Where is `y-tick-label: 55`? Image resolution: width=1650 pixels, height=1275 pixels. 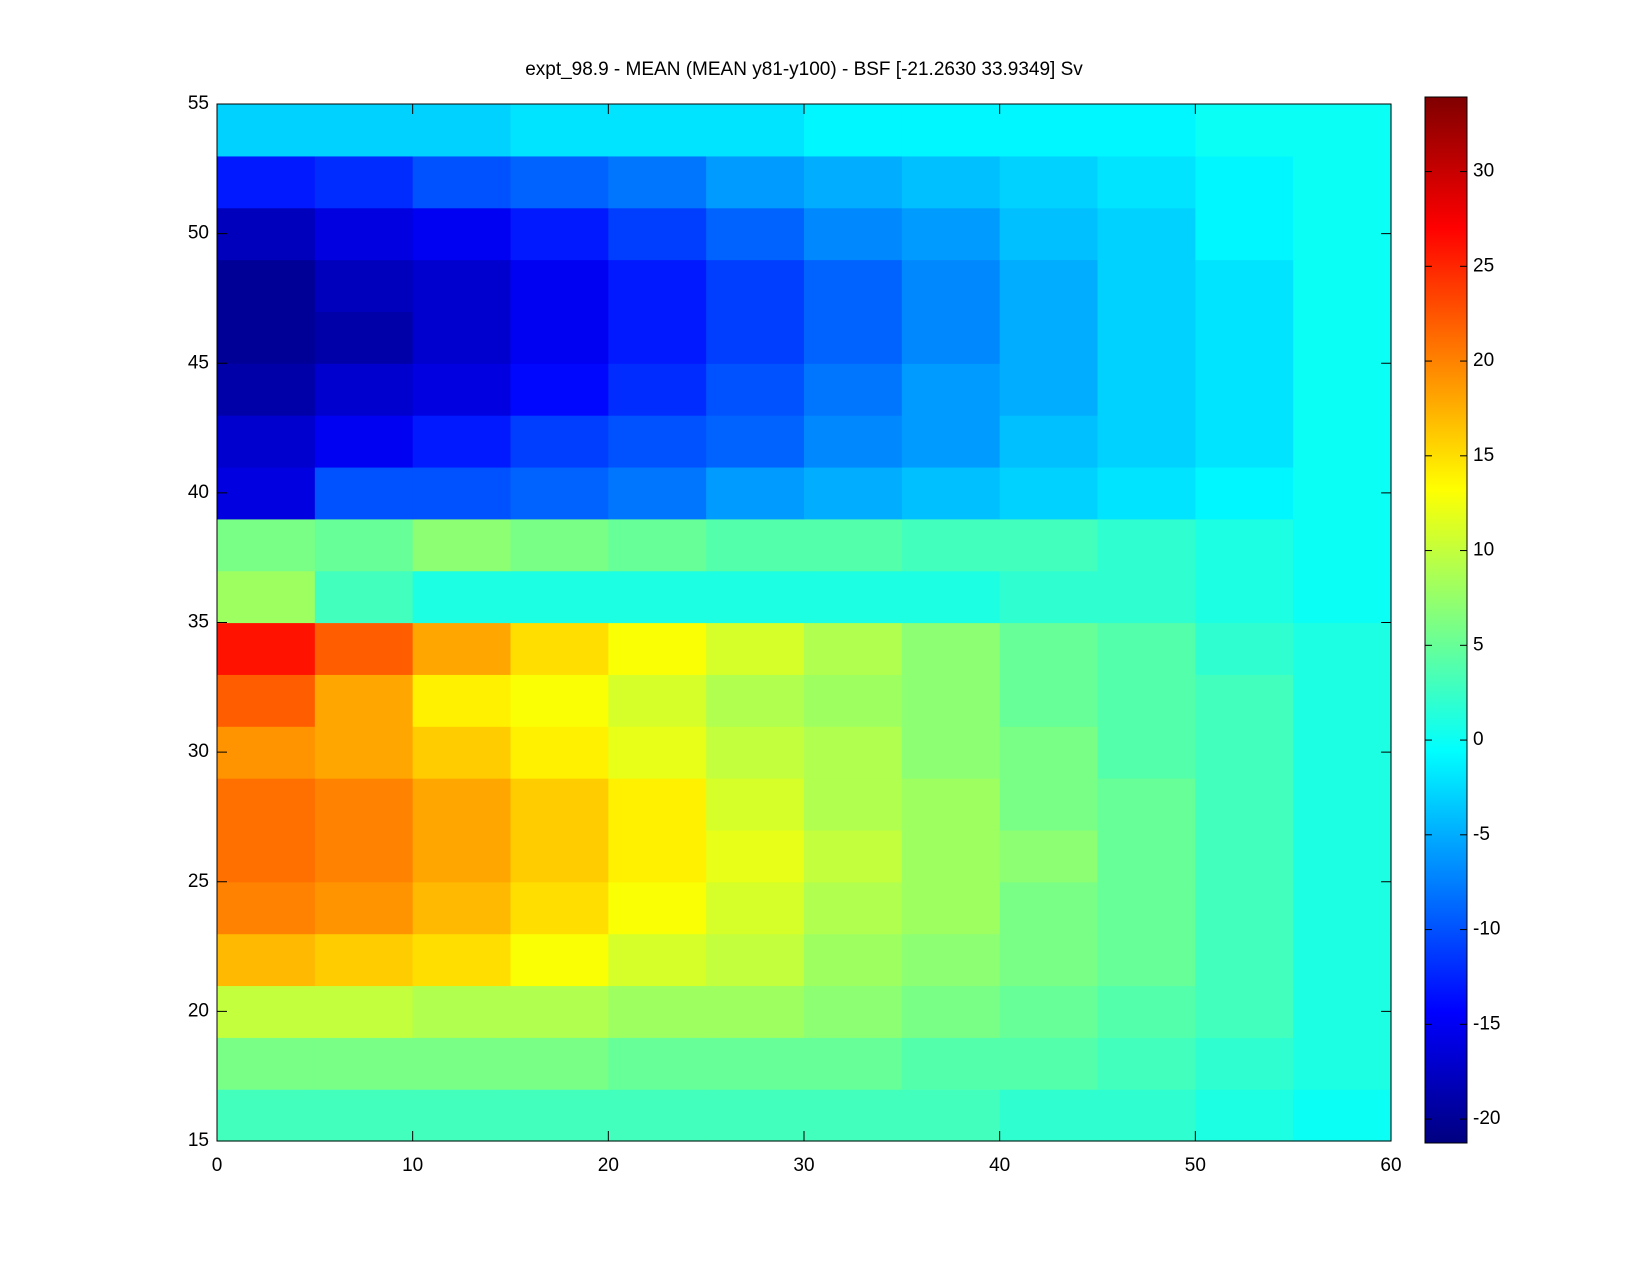 y-tick-label: 55 is located at coordinates (198, 103).